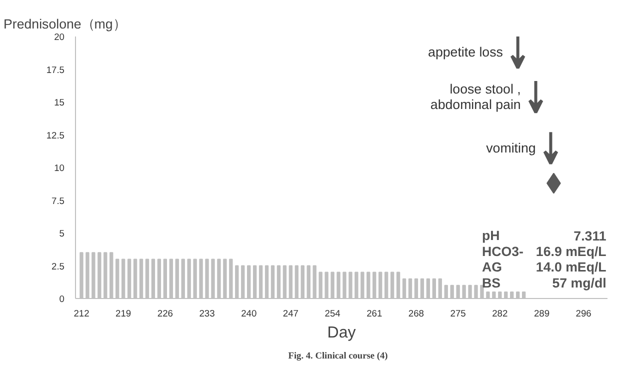  I want to click on x-tick-label: 240, so click(249, 313).